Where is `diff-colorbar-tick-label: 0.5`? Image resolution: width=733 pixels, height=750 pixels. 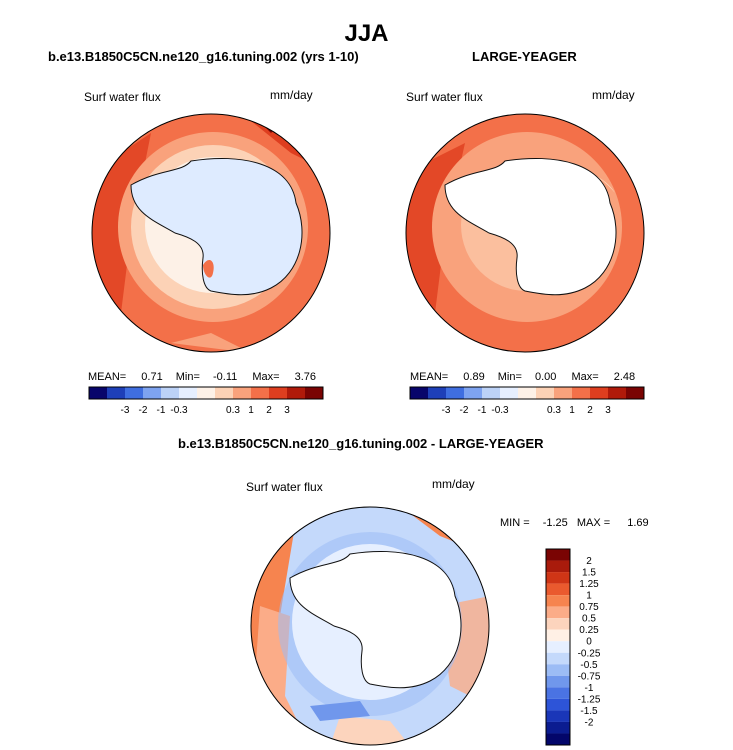
diff-colorbar-tick-label: 0.5 is located at coordinates (589, 619).